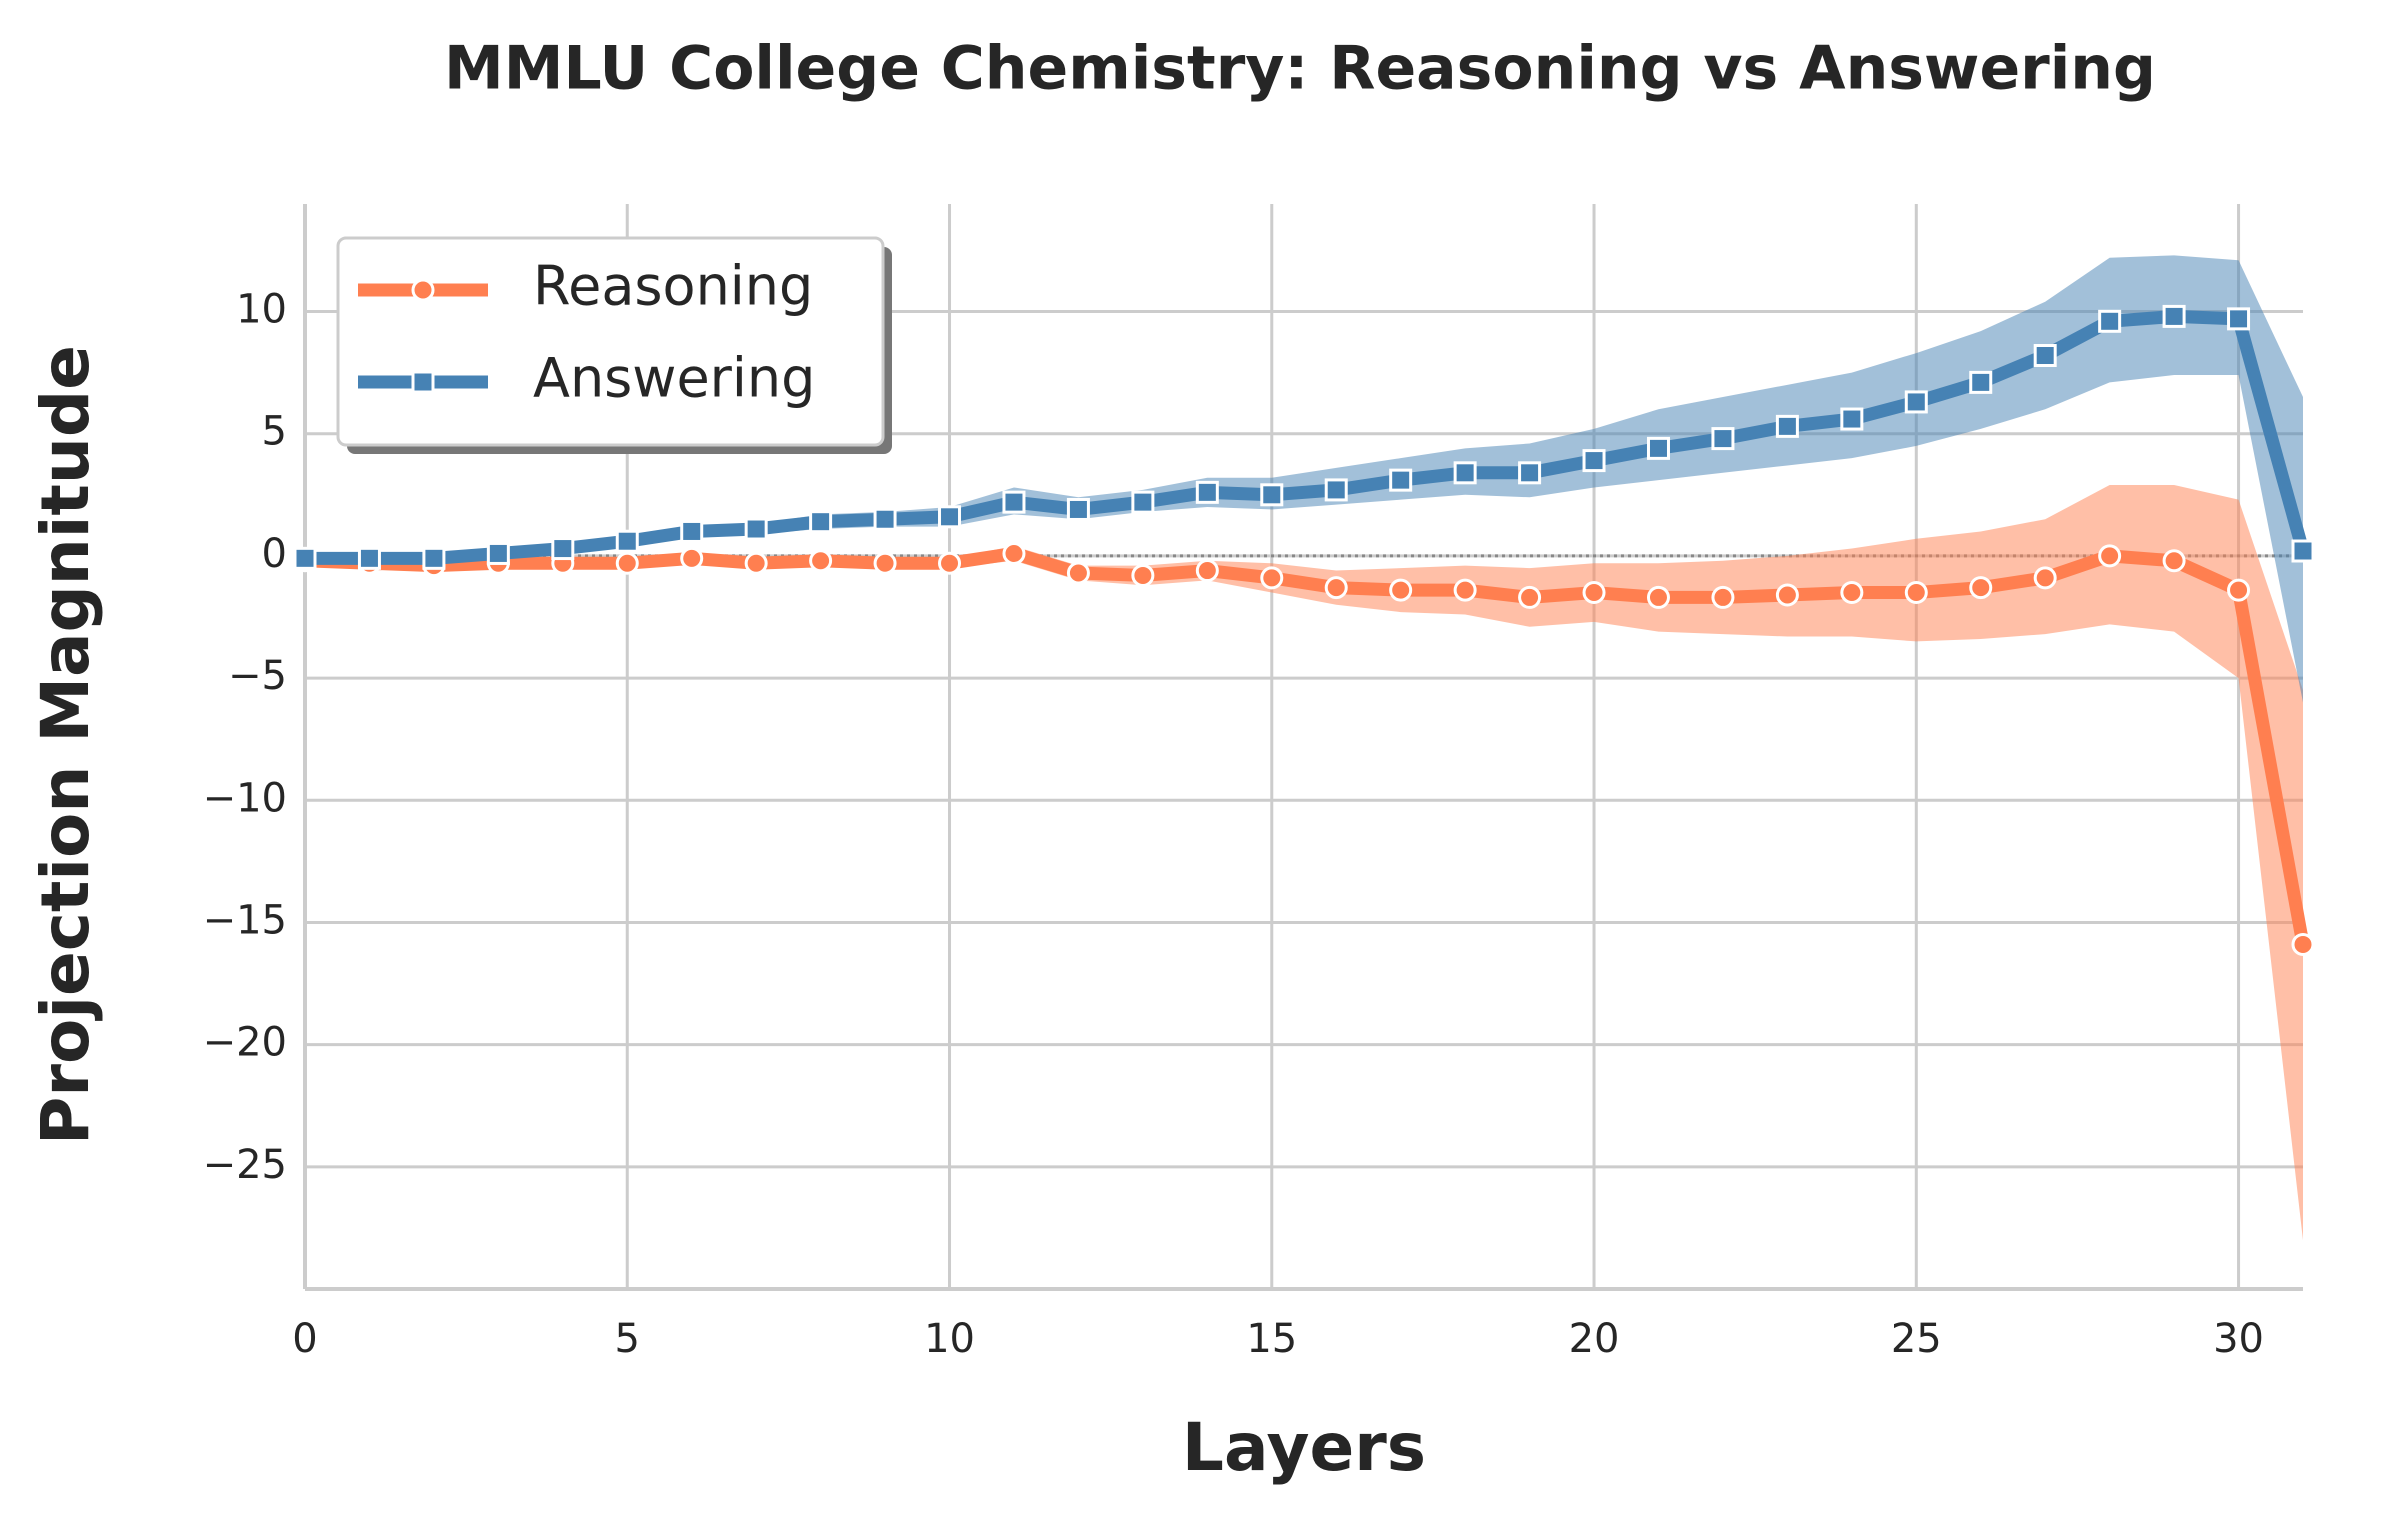  Describe the element at coordinates (257, 676) in the screenshot. I see `y-tick-label: −5` at that location.